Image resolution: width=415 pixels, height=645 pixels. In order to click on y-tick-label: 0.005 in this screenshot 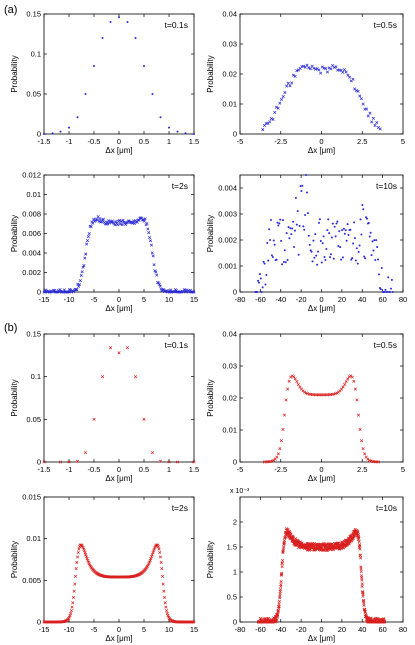, I will do `click(31, 580)`.